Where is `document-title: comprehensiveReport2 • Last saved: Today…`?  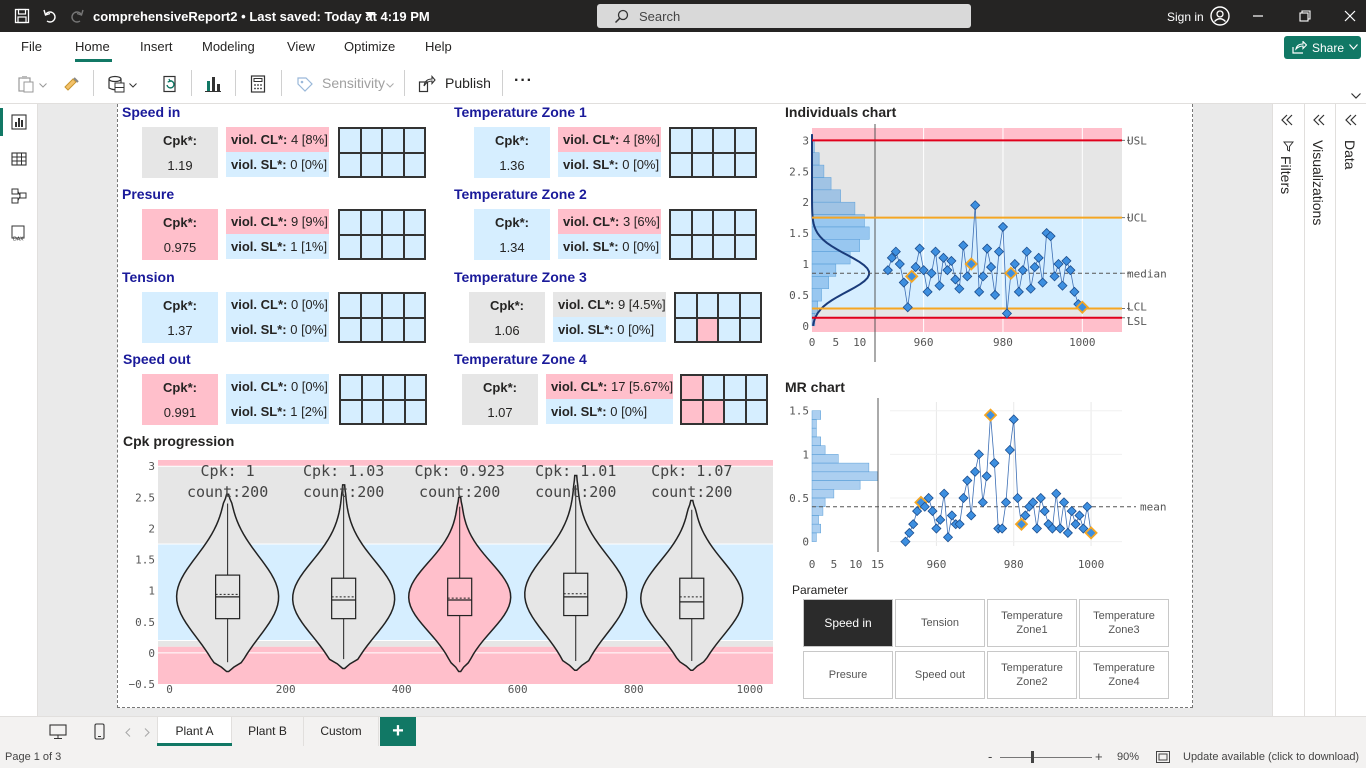
document-title: comprehensiveReport2 • Last saved: Today… is located at coordinates (261, 16).